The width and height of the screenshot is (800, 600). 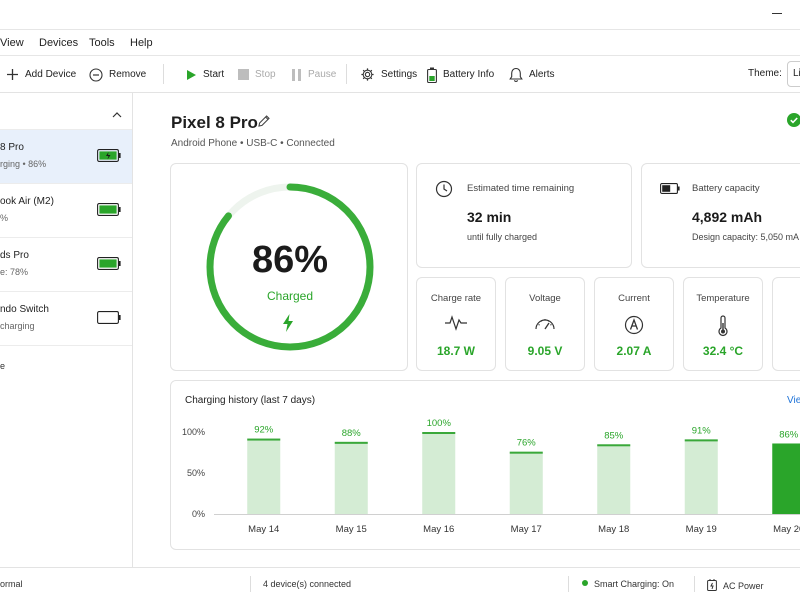 What do you see at coordinates (322, 74) in the screenshot?
I see `pause-label: Pause` at bounding box center [322, 74].